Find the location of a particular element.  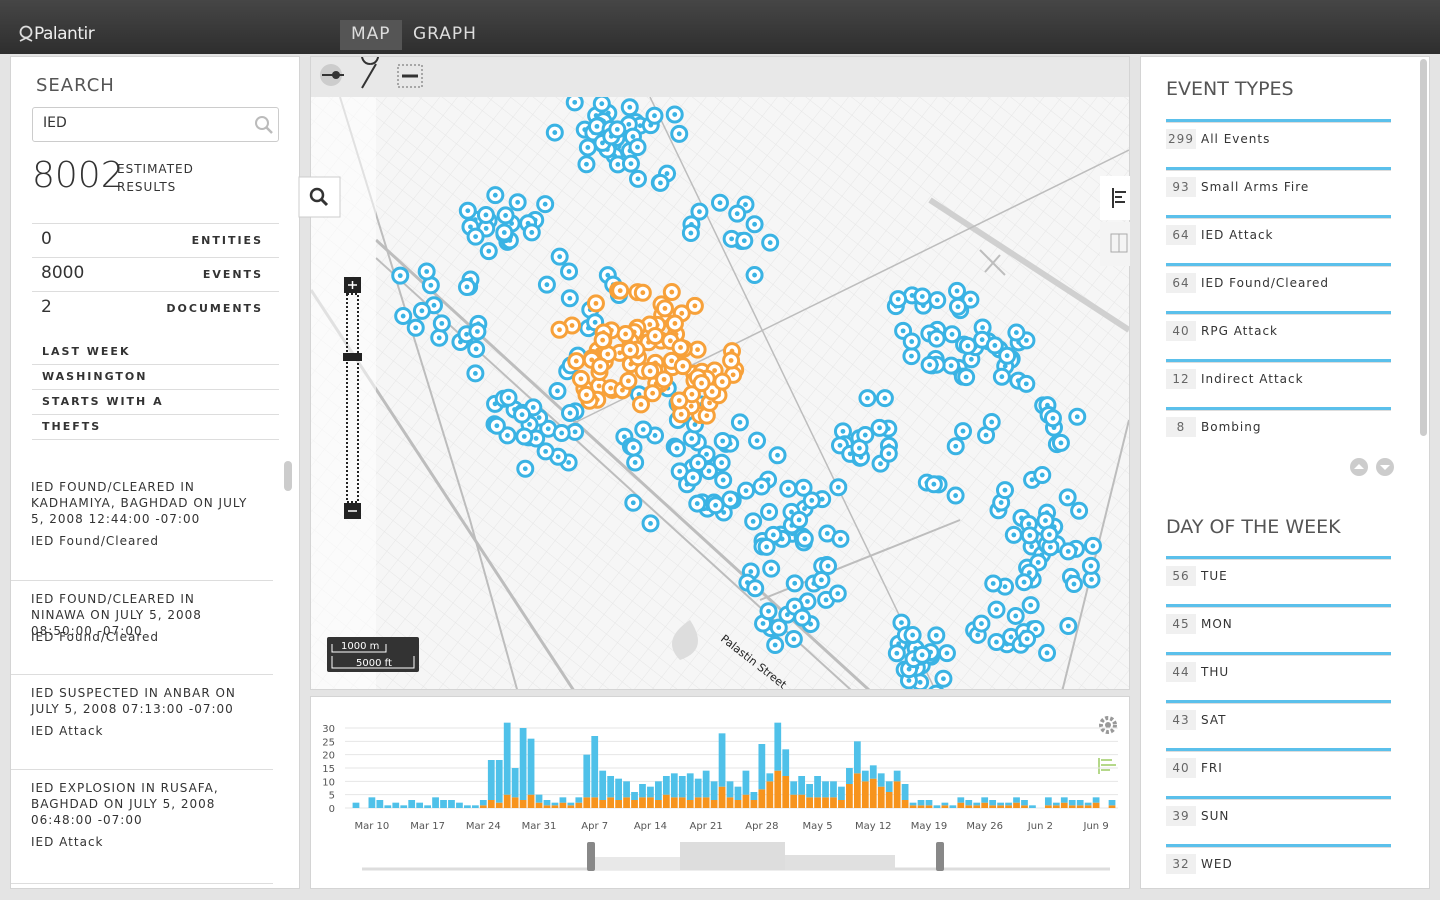

facet-pager is located at coordinates (1374, 468).